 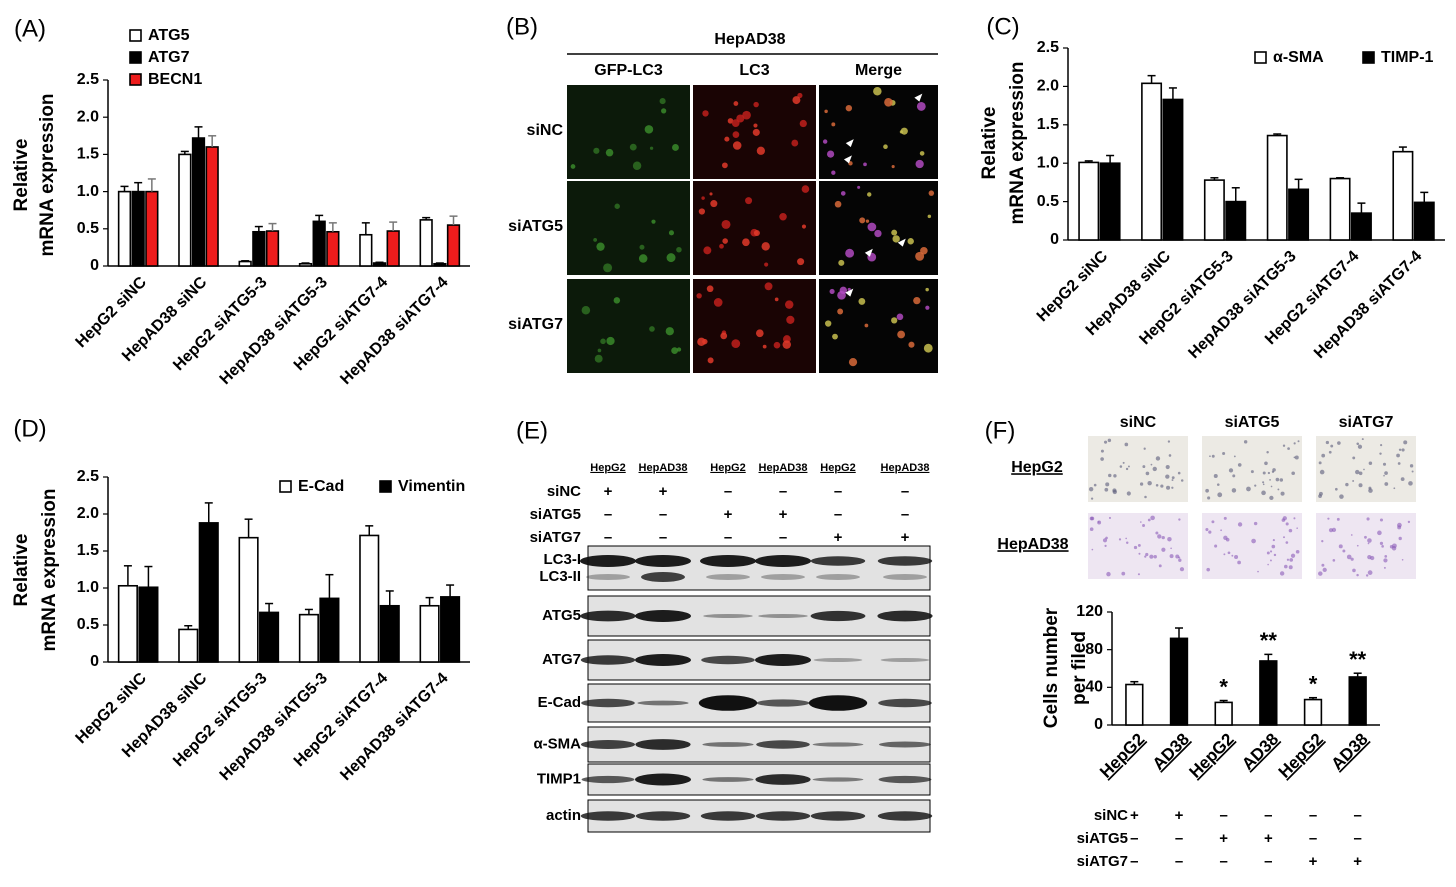 What do you see at coordinates (1098, 724) in the screenshot?
I see `y-tick-label: 0` at bounding box center [1098, 724].